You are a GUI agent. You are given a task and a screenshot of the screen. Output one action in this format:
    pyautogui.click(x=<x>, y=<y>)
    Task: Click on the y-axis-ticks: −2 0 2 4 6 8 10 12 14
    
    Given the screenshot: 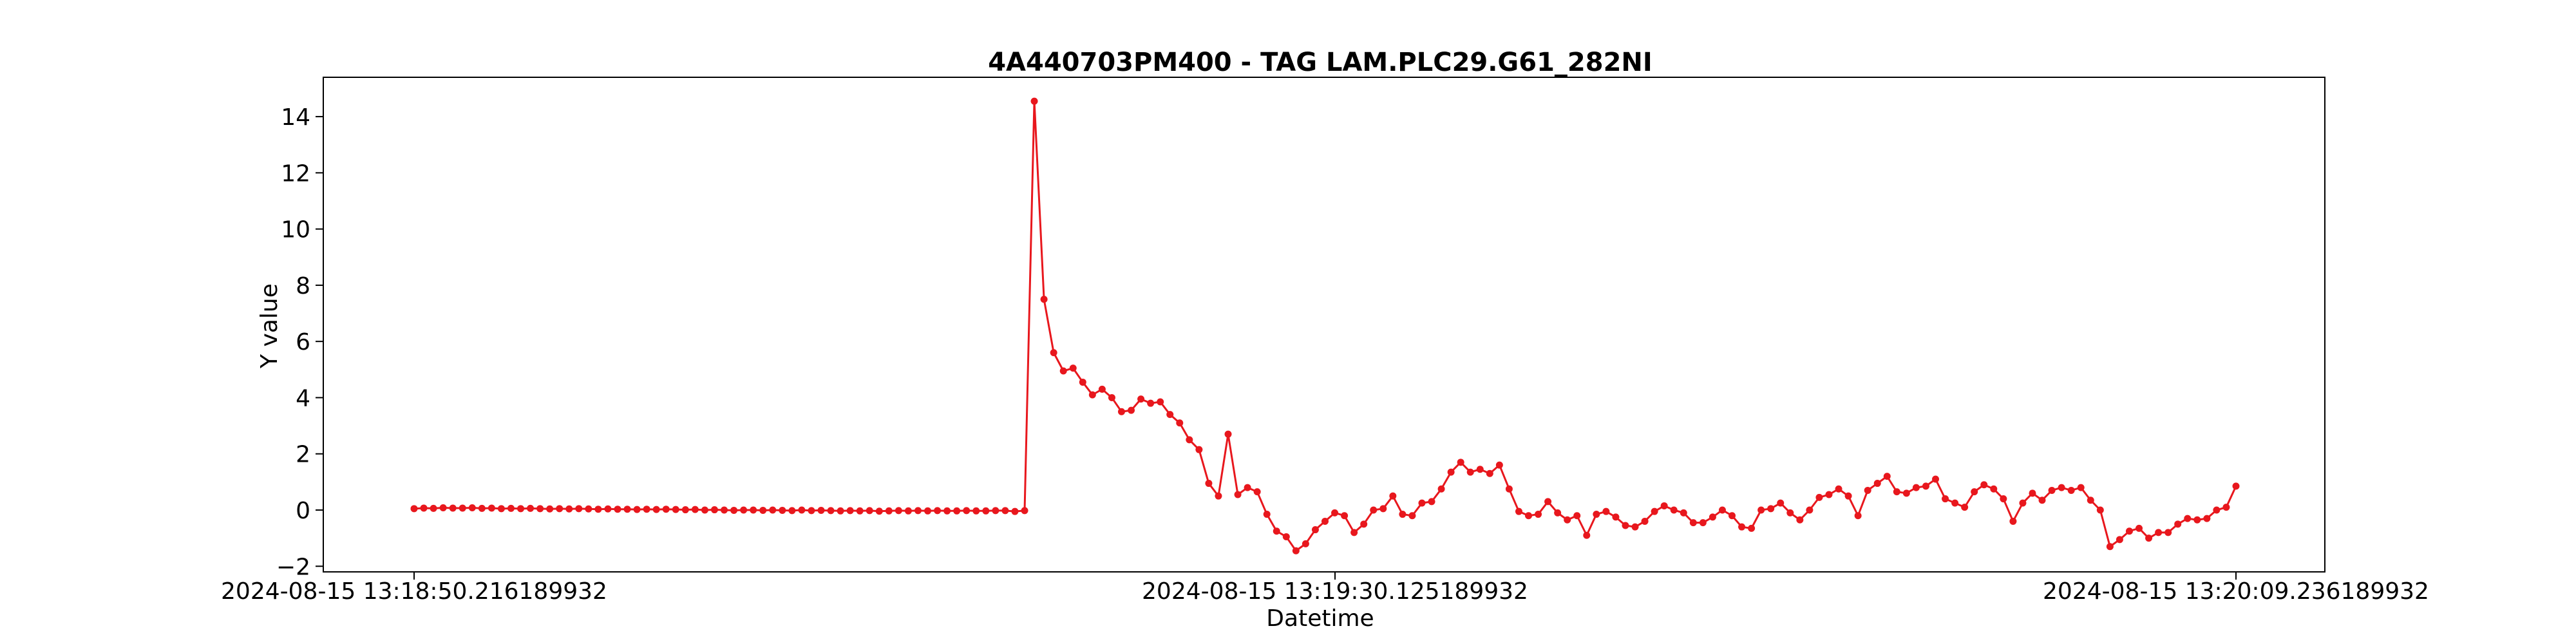 What is the action you would take?
    pyautogui.click(x=299, y=342)
    